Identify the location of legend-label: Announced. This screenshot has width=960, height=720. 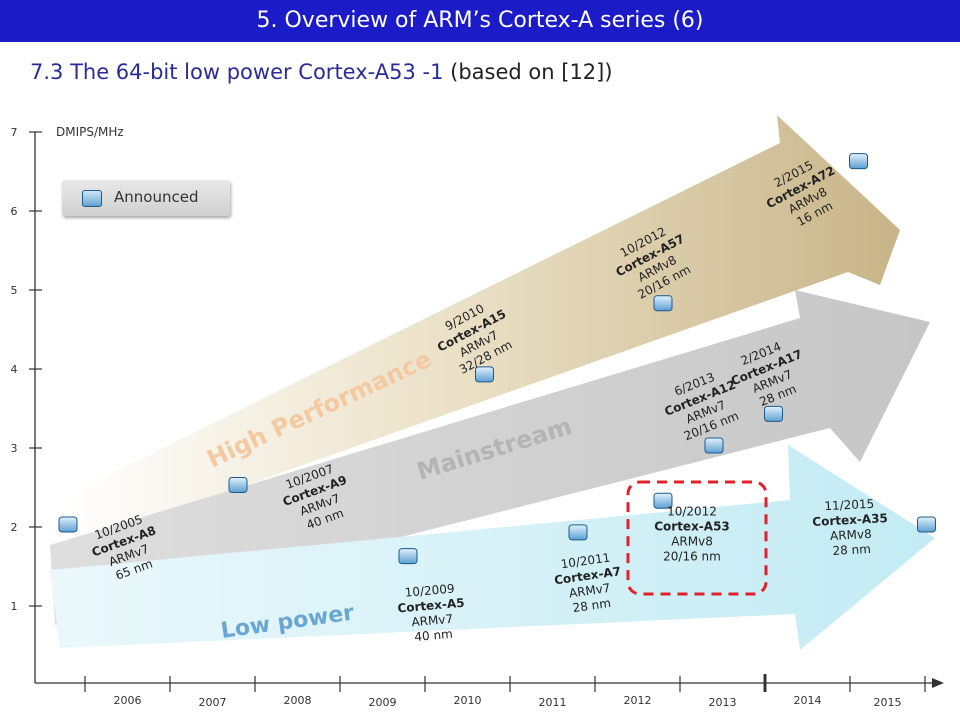
(156, 197).